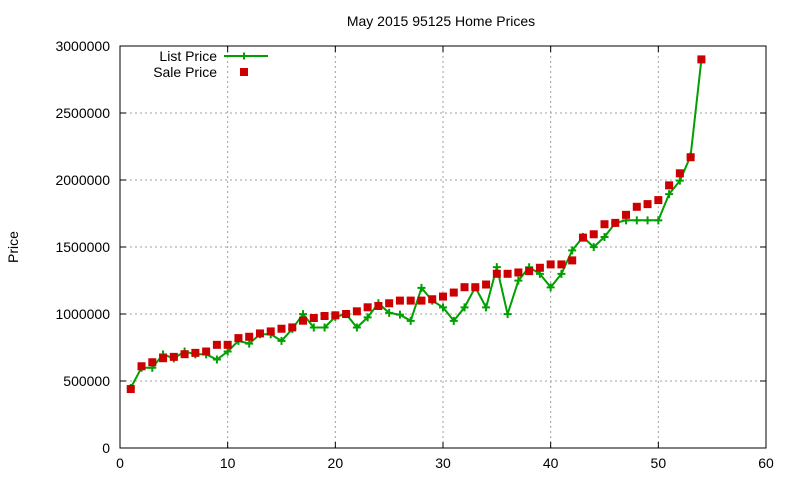  What do you see at coordinates (82, 46) in the screenshot?
I see `y-tick-label: 3000000` at bounding box center [82, 46].